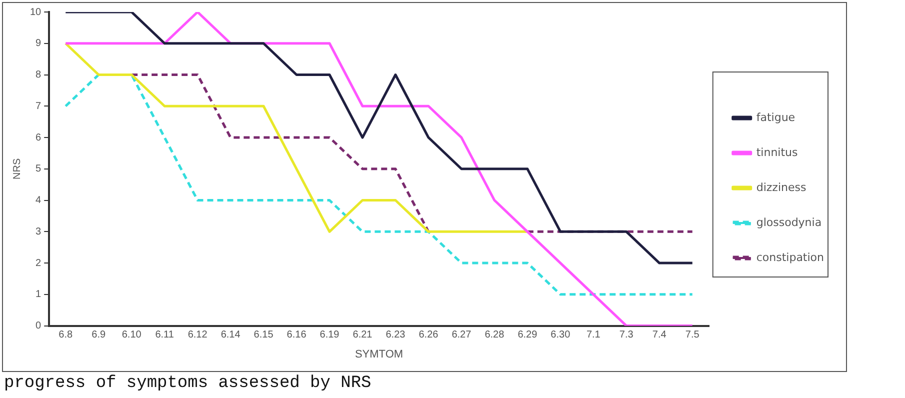  Describe the element at coordinates (39, 232) in the screenshot. I see `y-tick-label: 3` at that location.